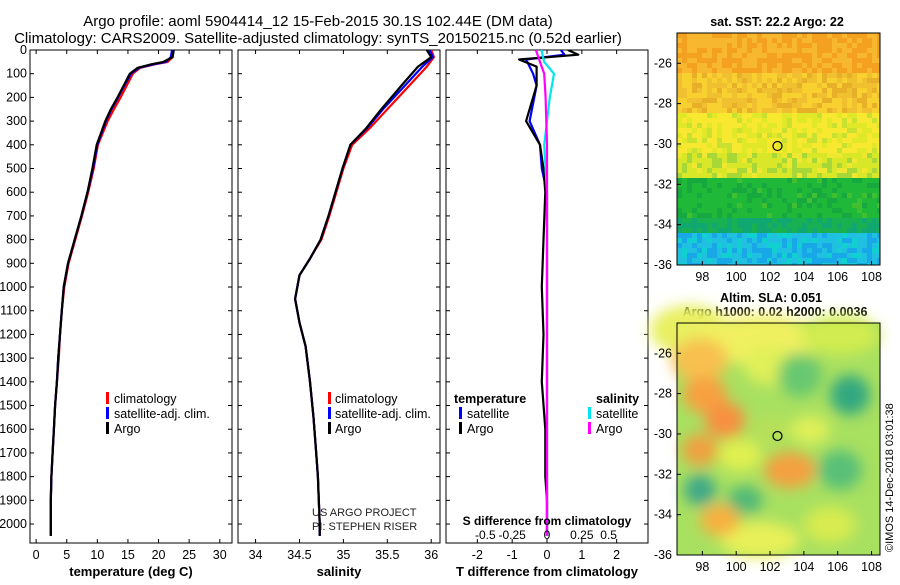 The height and width of the screenshot is (585, 900). What do you see at coordinates (112, 293) in the screenshot?
I see `series-line-climatology` at bounding box center [112, 293].